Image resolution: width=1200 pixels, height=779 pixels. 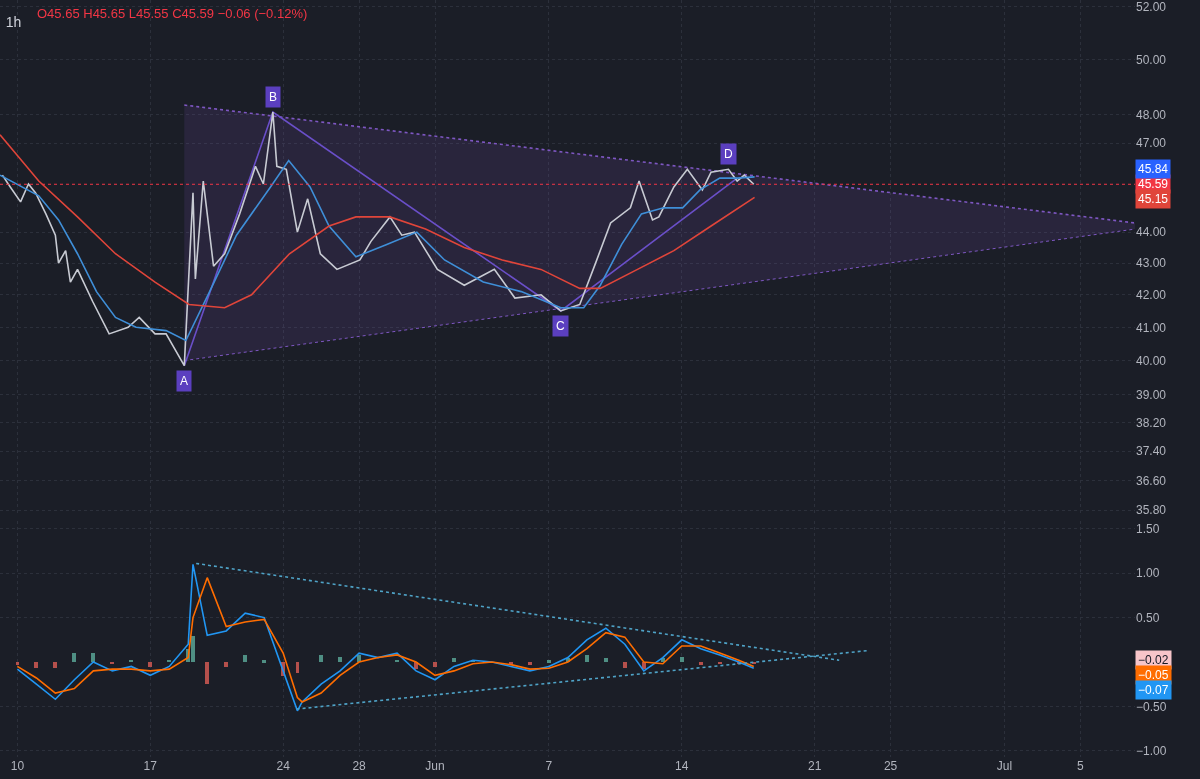 What do you see at coordinates (1151, 115) in the screenshot?
I see `y-tick-label: 48.00` at bounding box center [1151, 115].